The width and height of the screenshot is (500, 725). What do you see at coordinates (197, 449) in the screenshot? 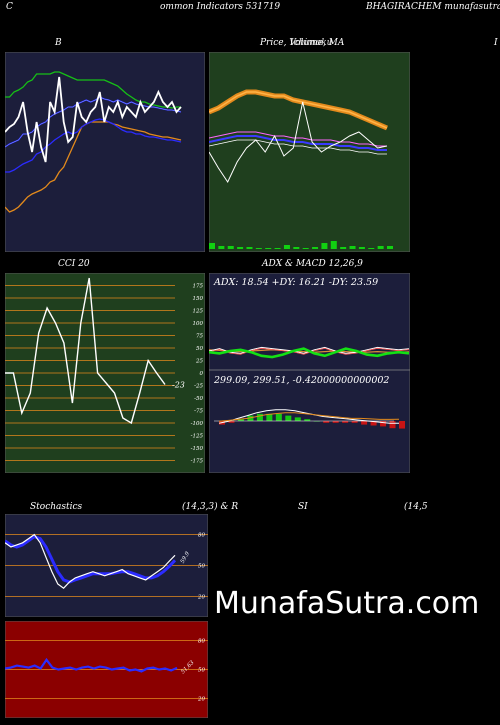
I see `cci-tick-label: -150` at bounding box center [197, 449].